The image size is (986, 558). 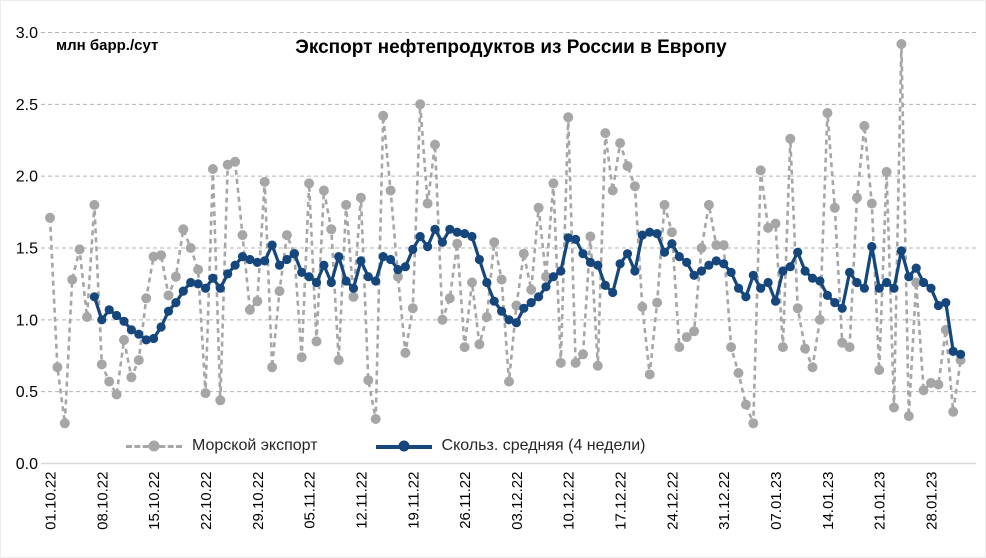 What do you see at coordinates (154, 446) in the screenshot?
I see `sea-export-legend-marker-icon` at bounding box center [154, 446].